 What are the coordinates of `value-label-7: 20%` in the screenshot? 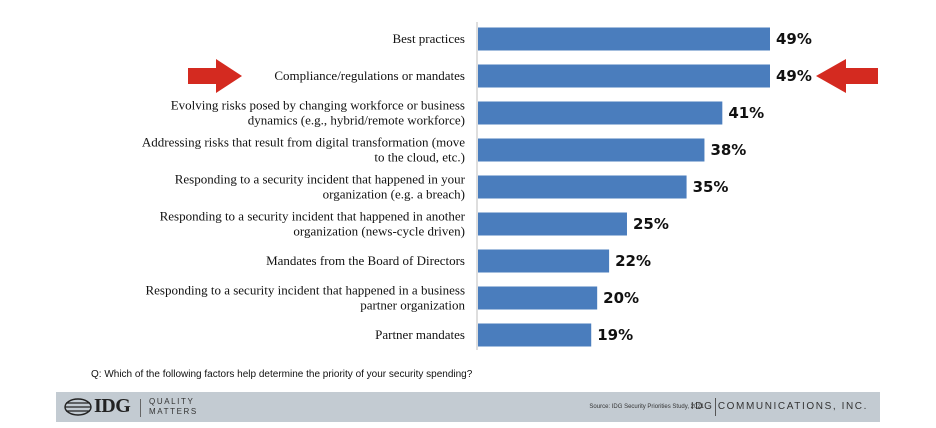 It's located at (621, 298).